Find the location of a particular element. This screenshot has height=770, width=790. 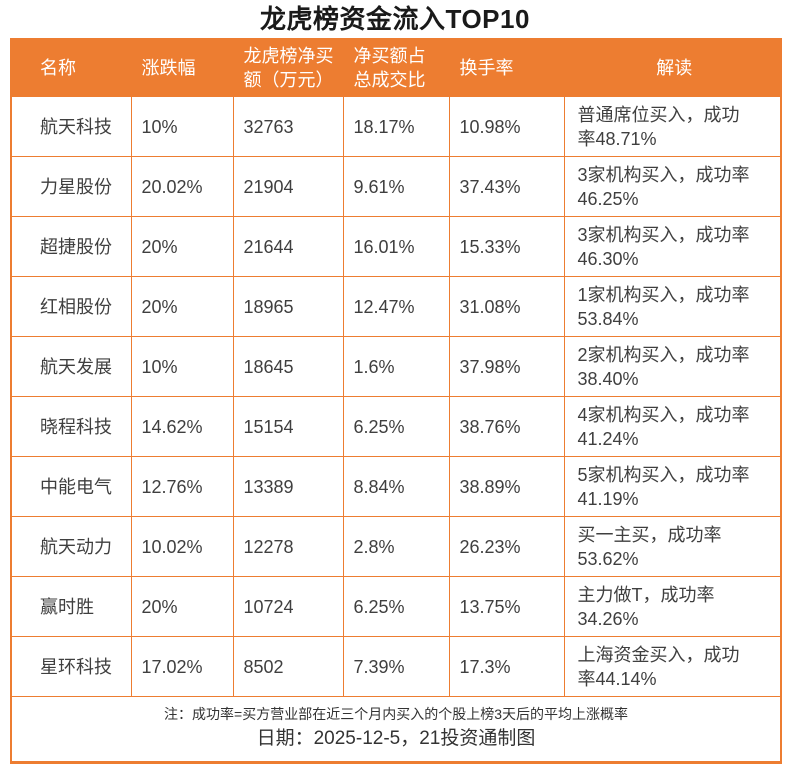

cell-net-buy-ratio: 1.6% is located at coordinates (396, 366).